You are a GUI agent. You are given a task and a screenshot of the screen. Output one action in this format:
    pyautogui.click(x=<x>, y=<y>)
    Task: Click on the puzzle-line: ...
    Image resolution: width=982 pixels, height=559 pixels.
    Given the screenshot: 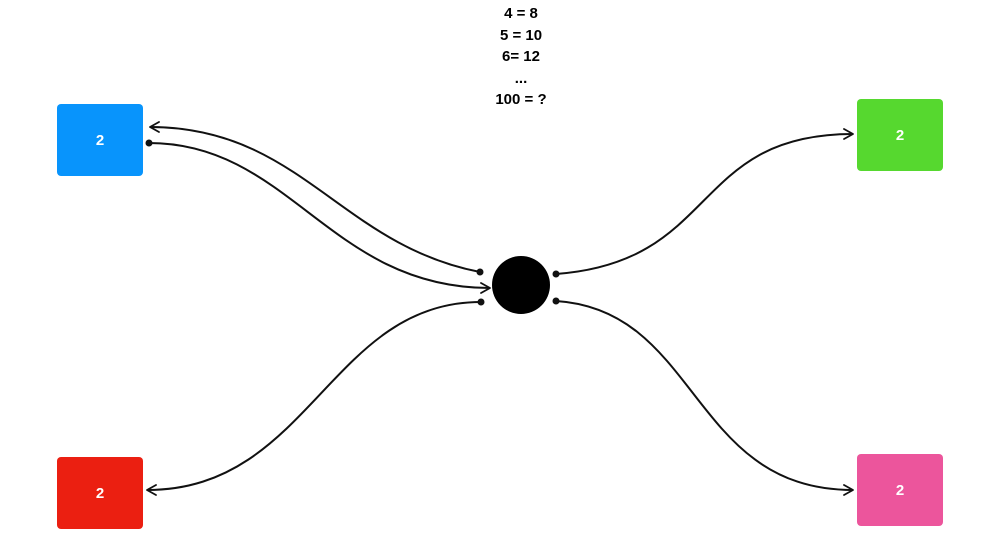 What is the action you would take?
    pyautogui.click(x=521, y=78)
    